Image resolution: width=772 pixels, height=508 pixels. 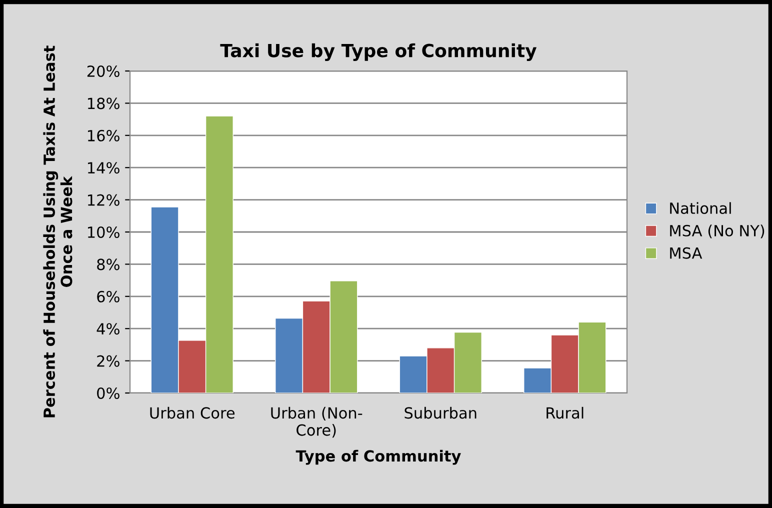 I want to click on legend-label: MSA (No NY), so click(x=717, y=231).